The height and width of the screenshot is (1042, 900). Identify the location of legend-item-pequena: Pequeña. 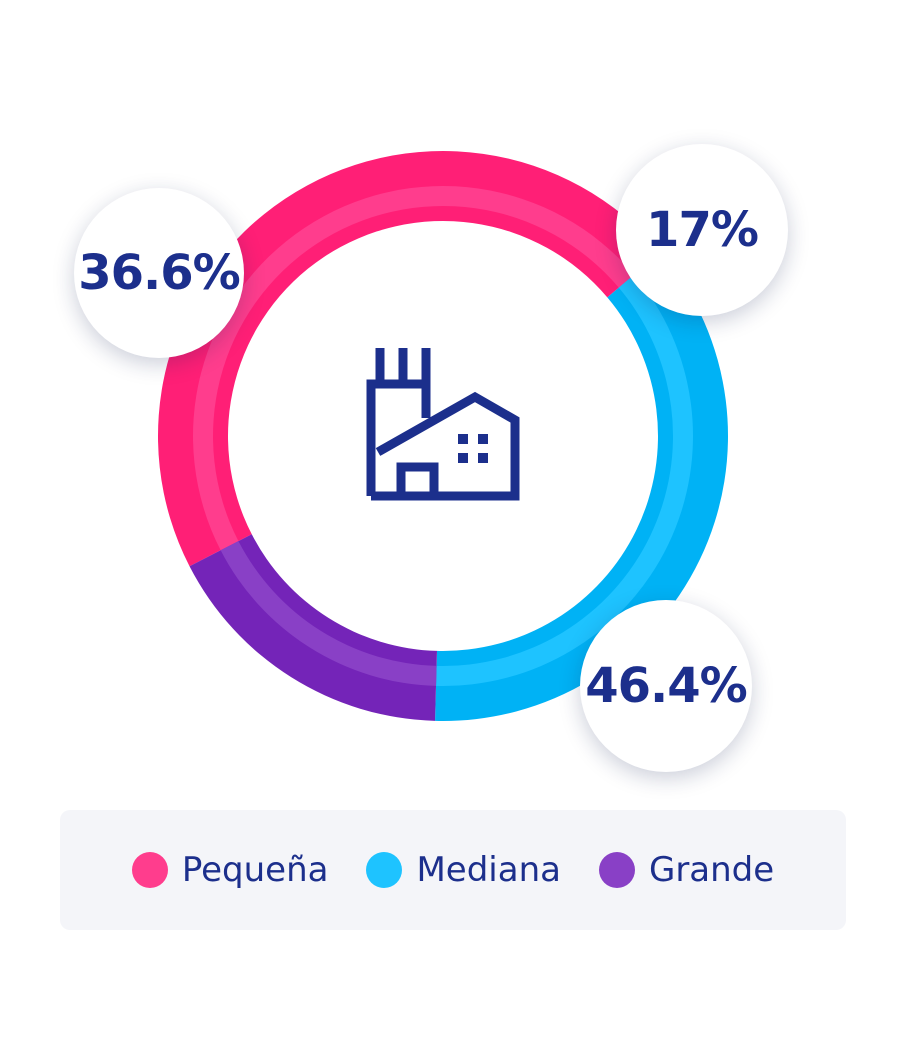
(230, 870).